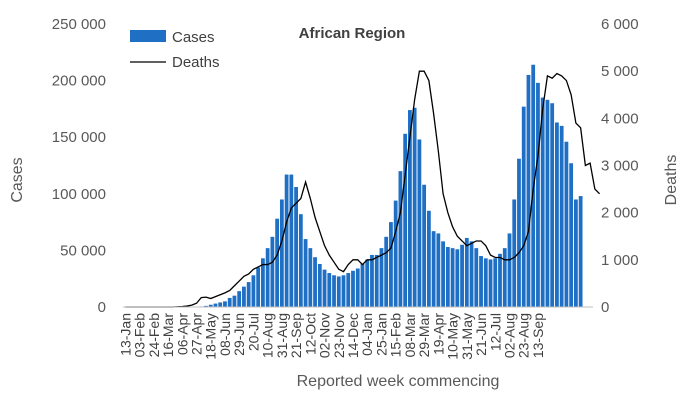  Describe the element at coordinates (381, 334) in the screenshot. I see `x-tick-label: 25-Jan` at that location.